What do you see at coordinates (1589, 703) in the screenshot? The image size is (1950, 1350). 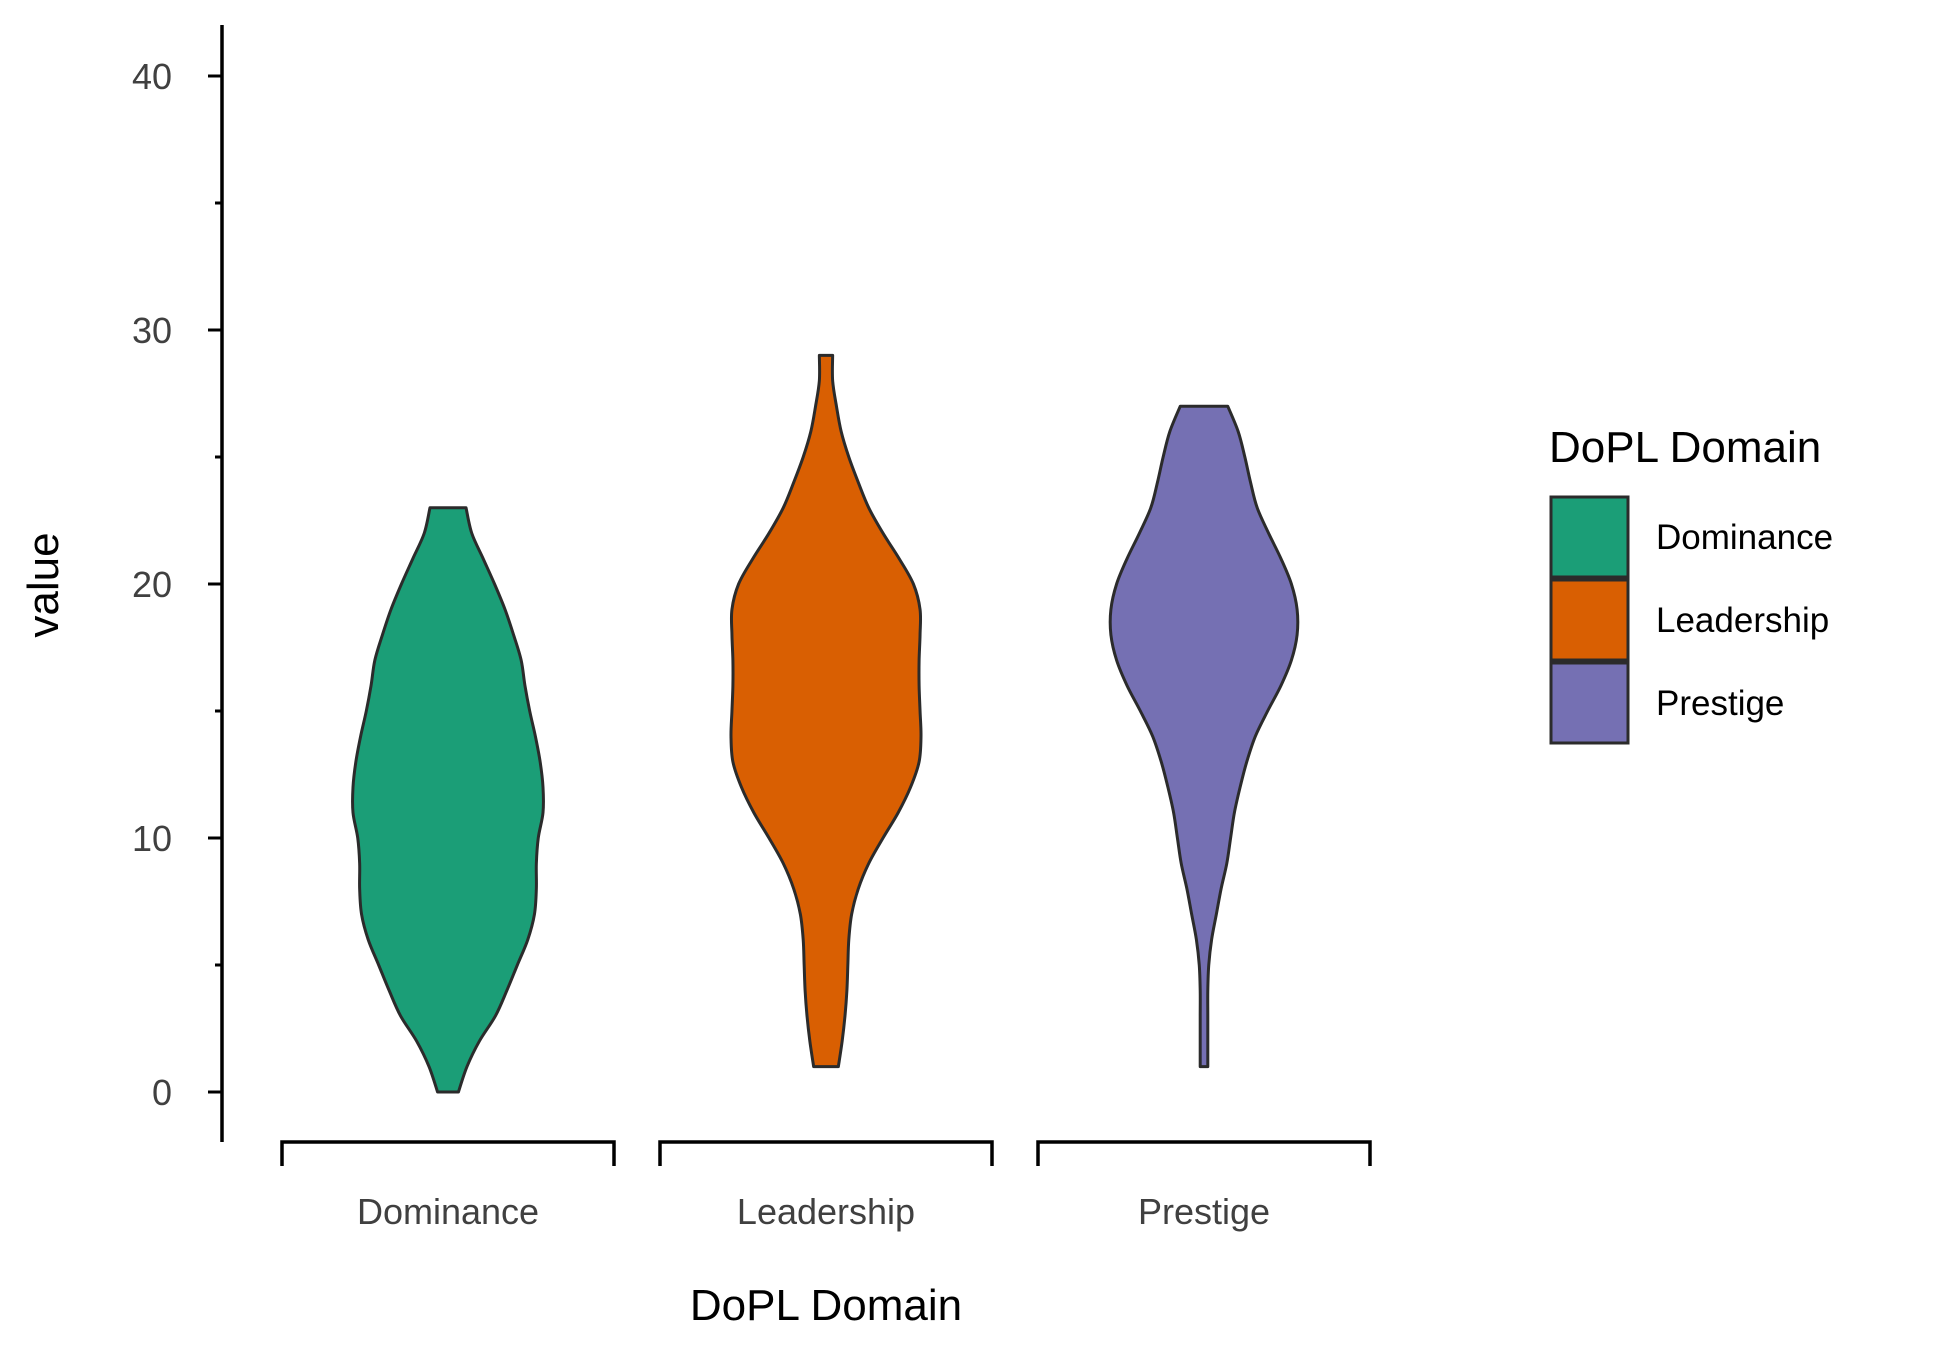 I see `legend-key-prestige` at bounding box center [1589, 703].